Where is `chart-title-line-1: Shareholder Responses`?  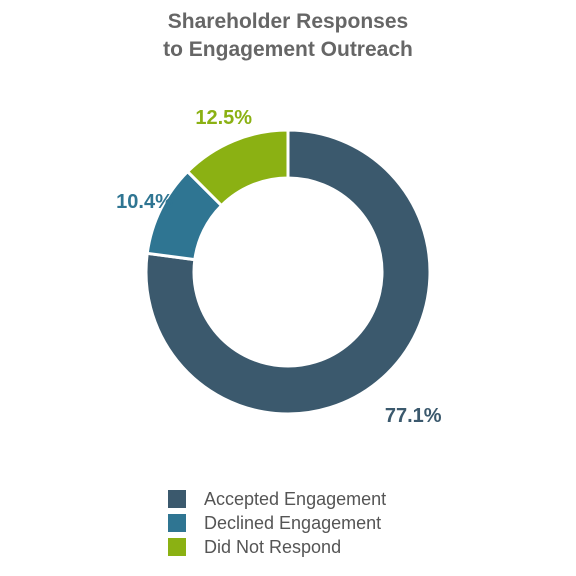
chart-title-line-1: Shareholder Responses is located at coordinates (288, 21).